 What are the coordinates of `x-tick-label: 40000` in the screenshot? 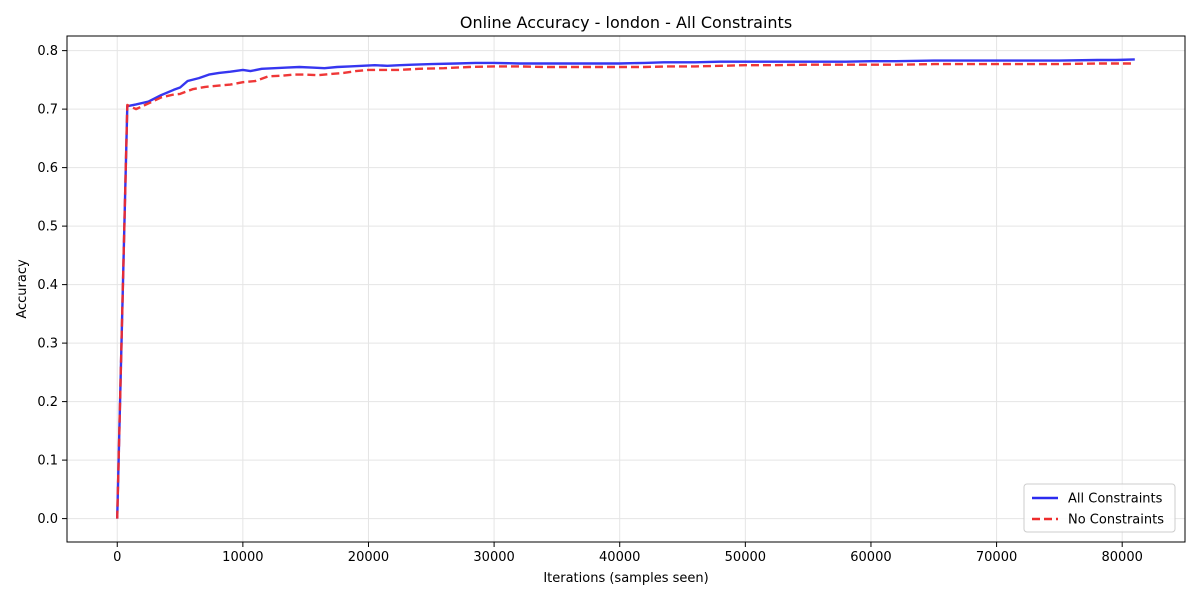 It's located at (619, 557).